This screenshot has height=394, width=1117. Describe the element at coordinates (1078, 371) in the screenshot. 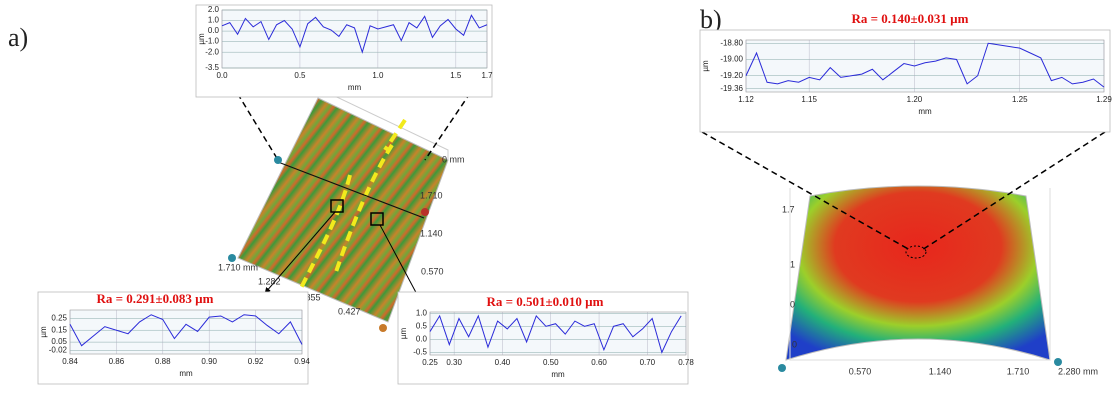

I see `surface-tick-label: 2.280 mm` at that location.